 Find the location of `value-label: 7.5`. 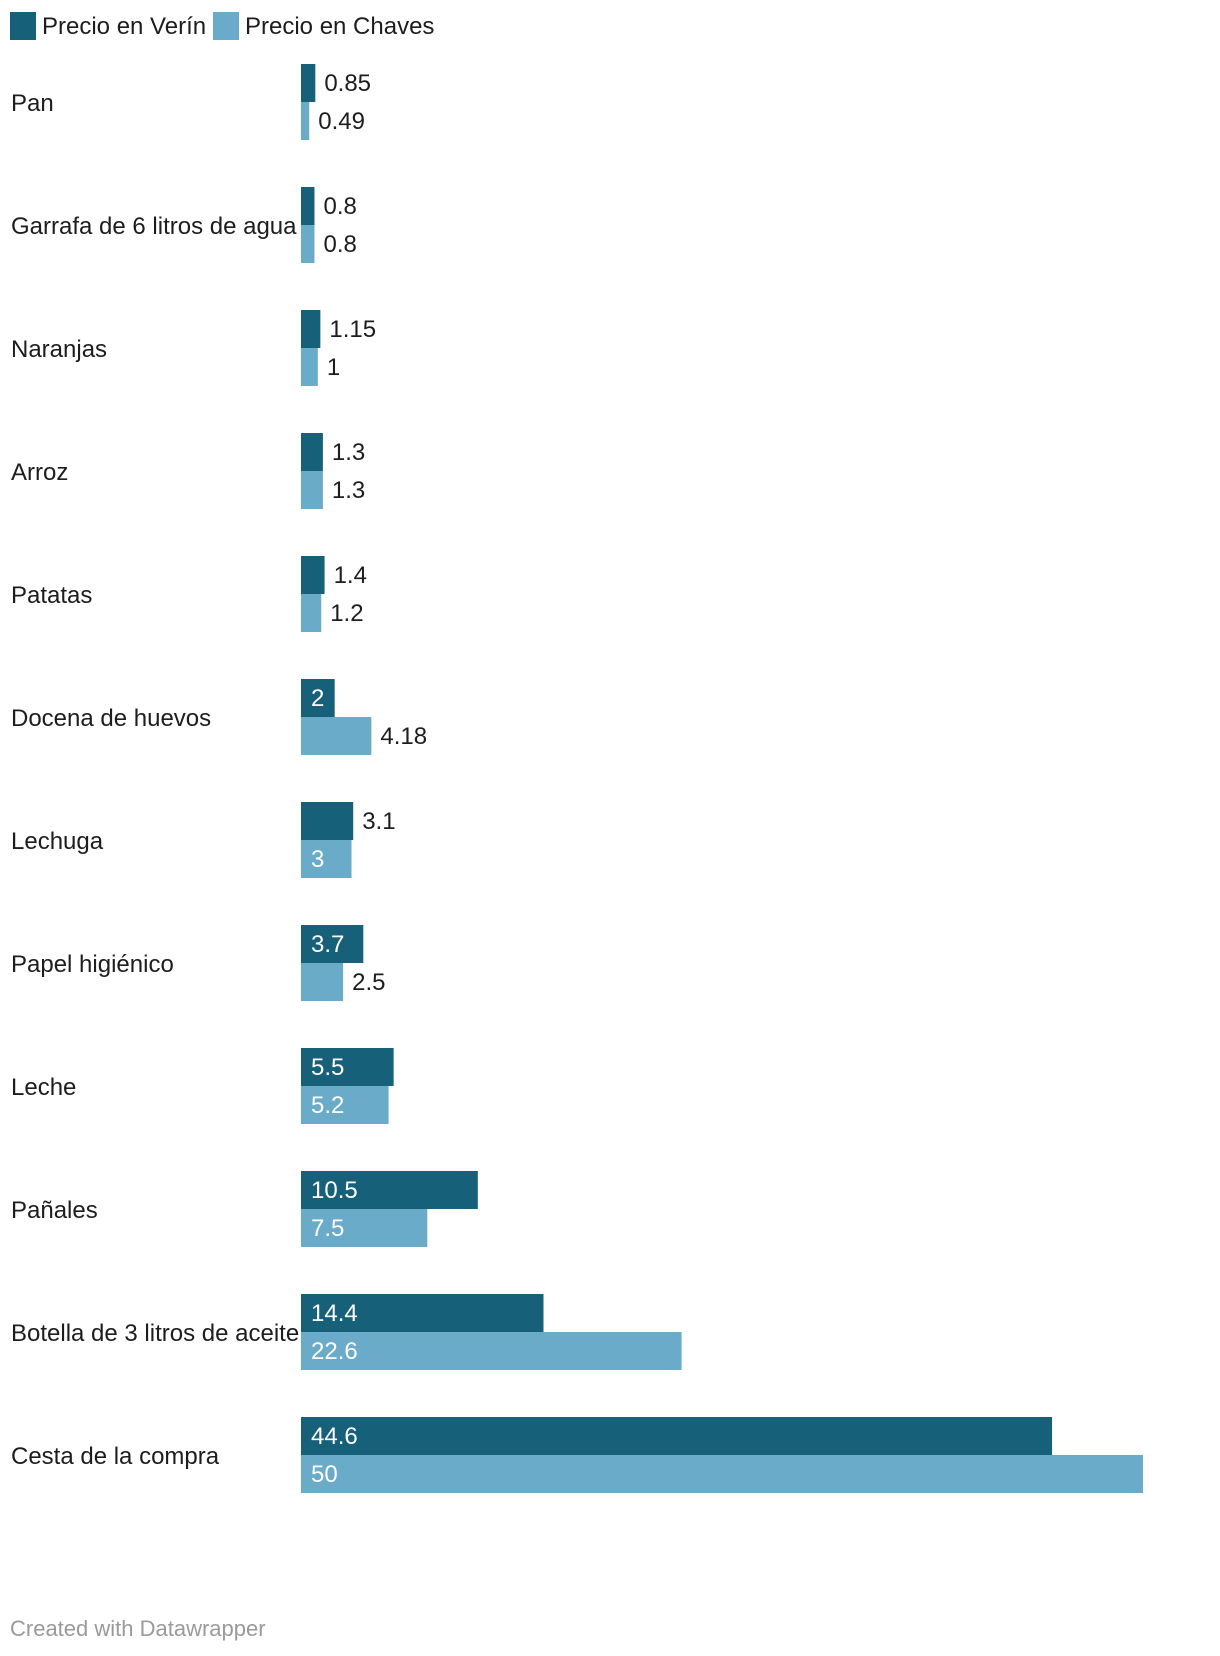

value-label: 7.5 is located at coordinates (327, 1228).